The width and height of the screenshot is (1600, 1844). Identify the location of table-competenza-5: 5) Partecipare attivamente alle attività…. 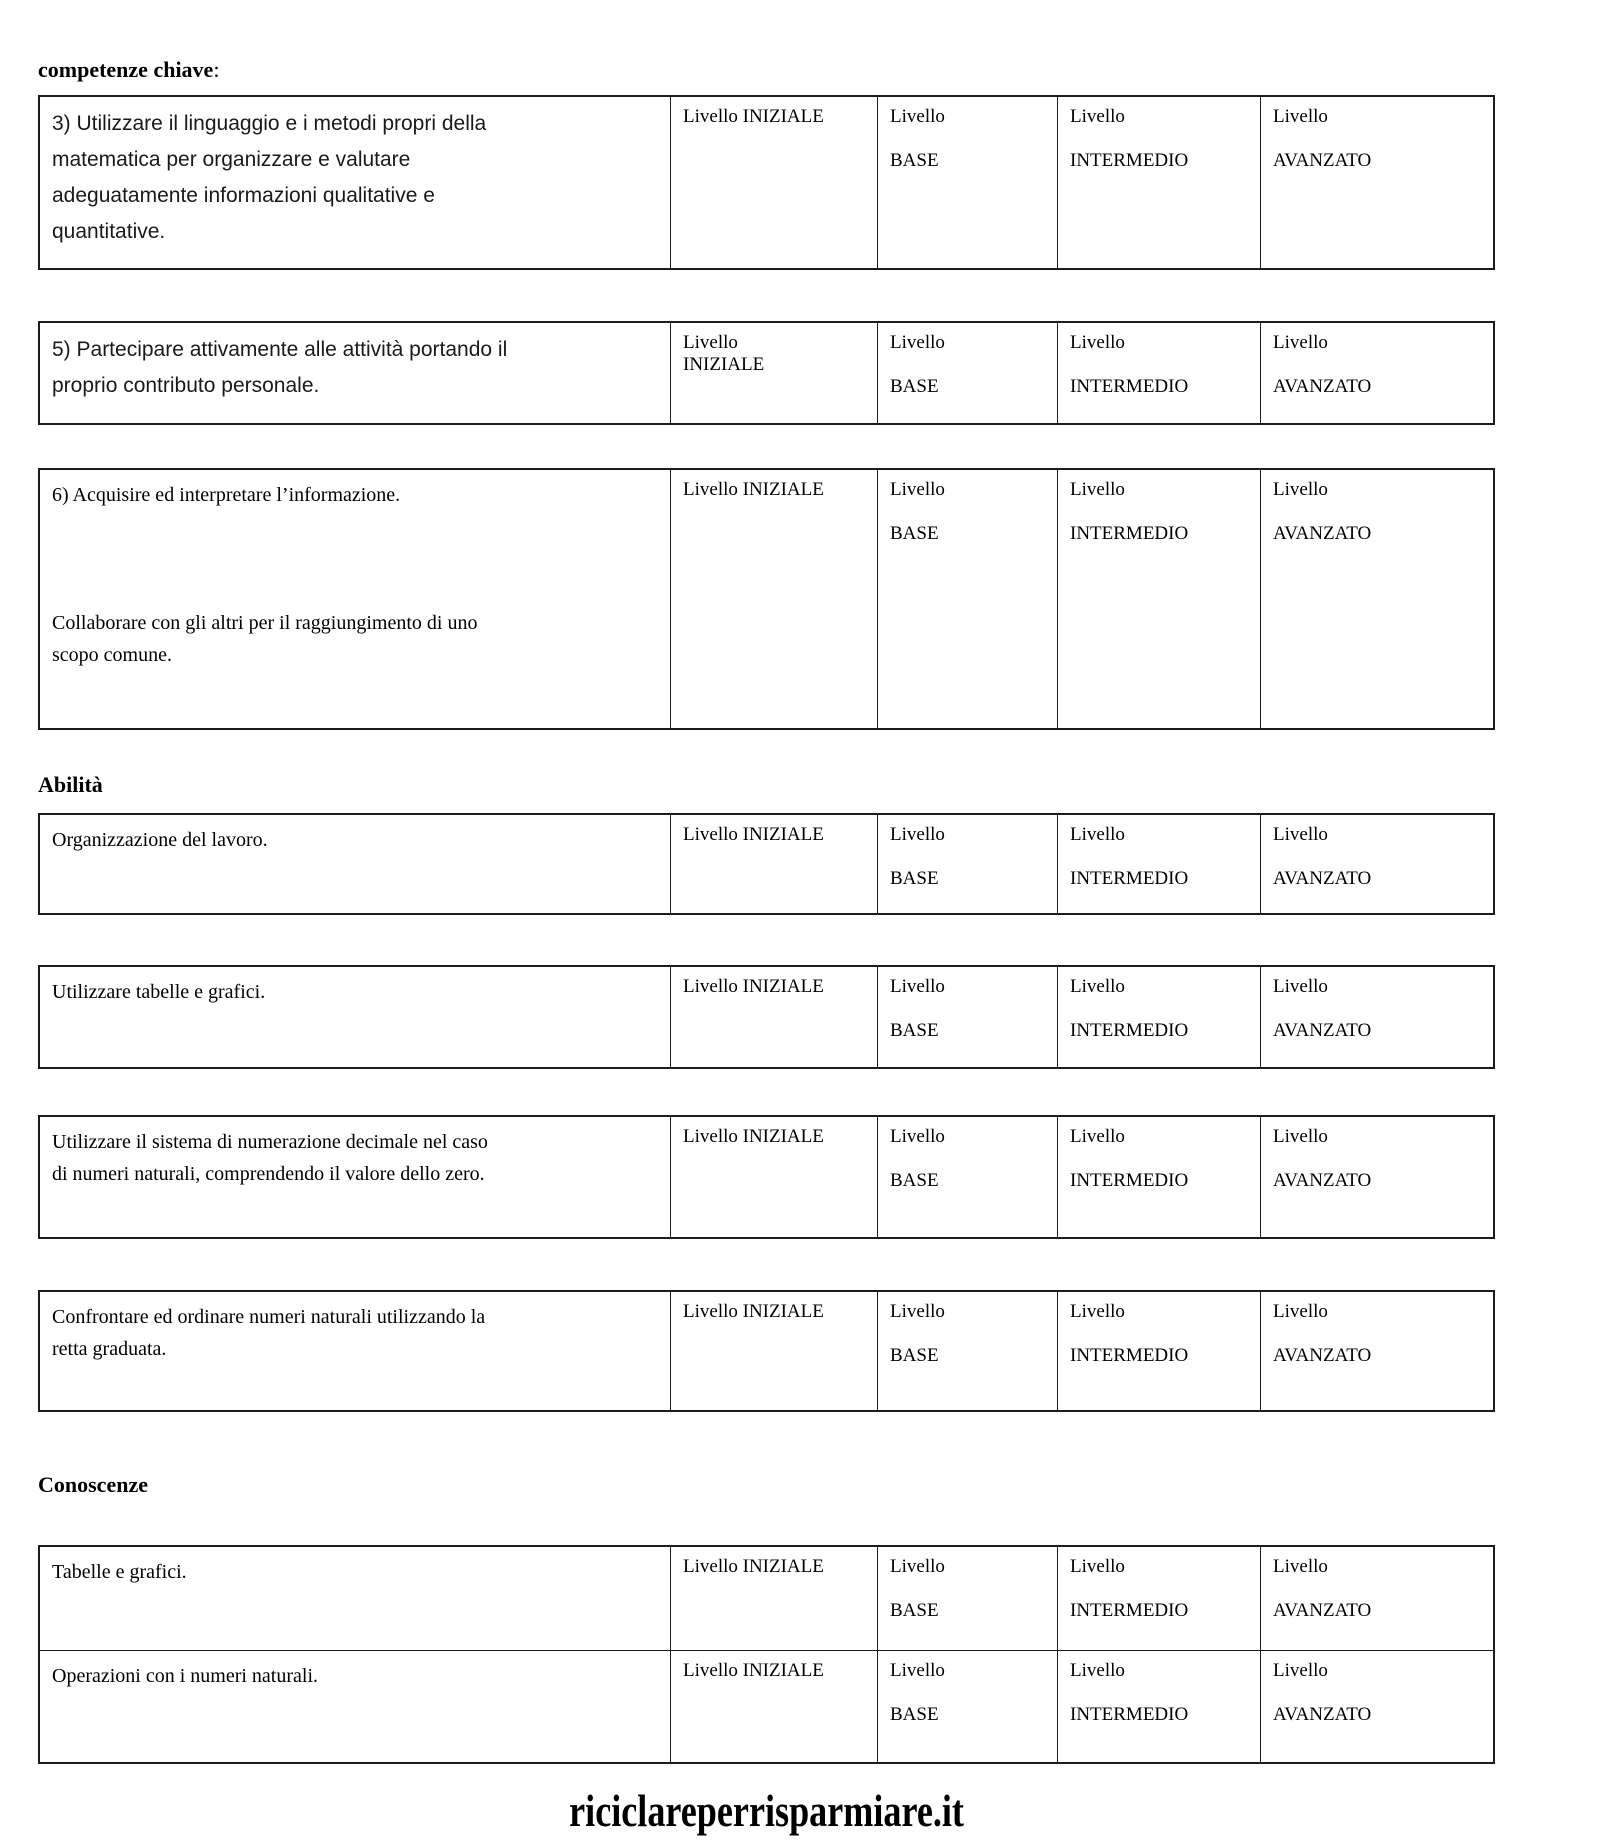
(766, 373).